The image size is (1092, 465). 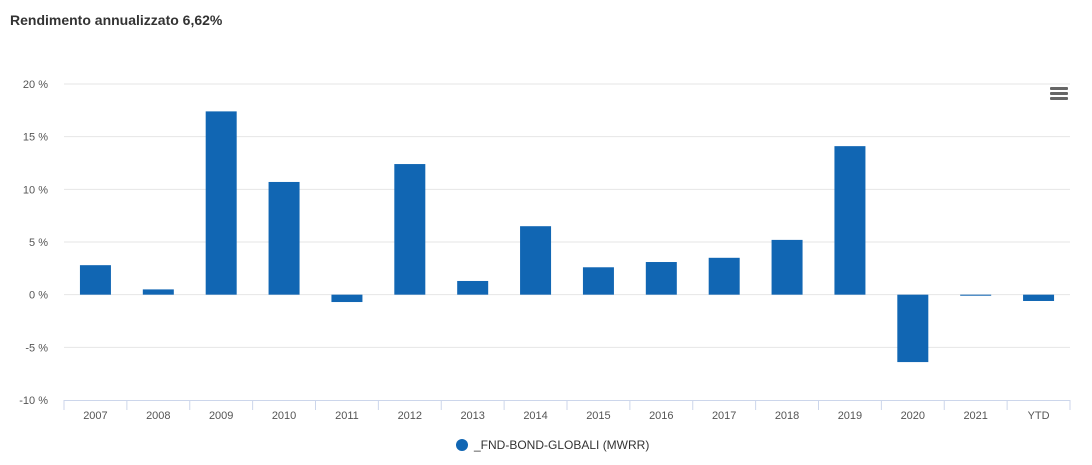 I want to click on bar-2020, so click(x=913, y=328).